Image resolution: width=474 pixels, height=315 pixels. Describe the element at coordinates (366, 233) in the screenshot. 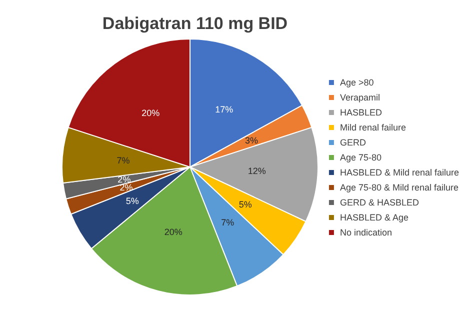

I see `legend-label: No indication` at that location.